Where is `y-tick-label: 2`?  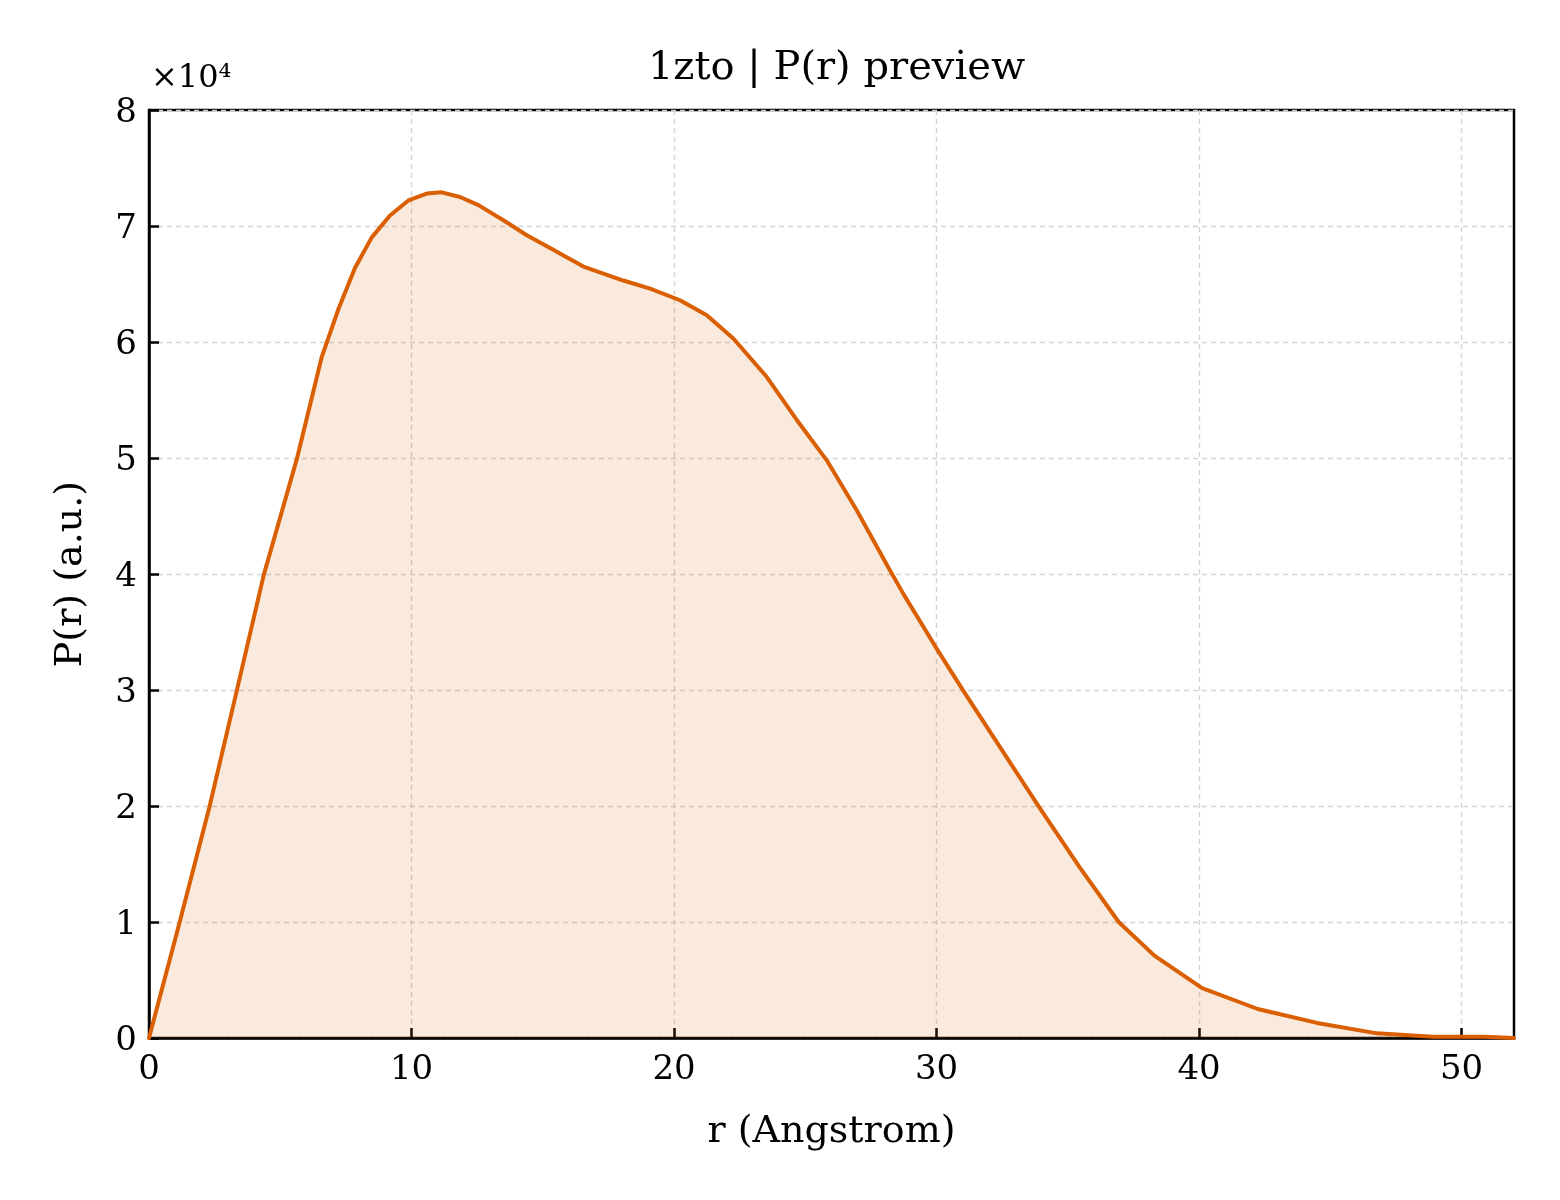 y-tick-label: 2 is located at coordinates (126, 806).